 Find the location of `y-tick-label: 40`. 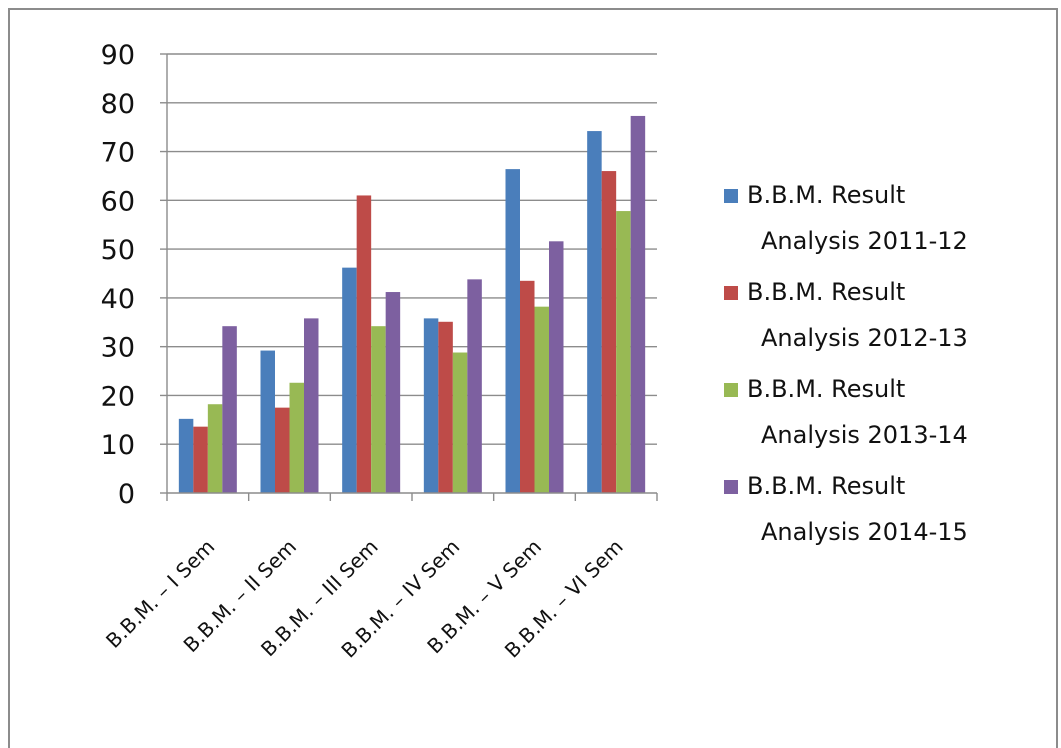

y-tick-label: 40 is located at coordinates (118, 299).